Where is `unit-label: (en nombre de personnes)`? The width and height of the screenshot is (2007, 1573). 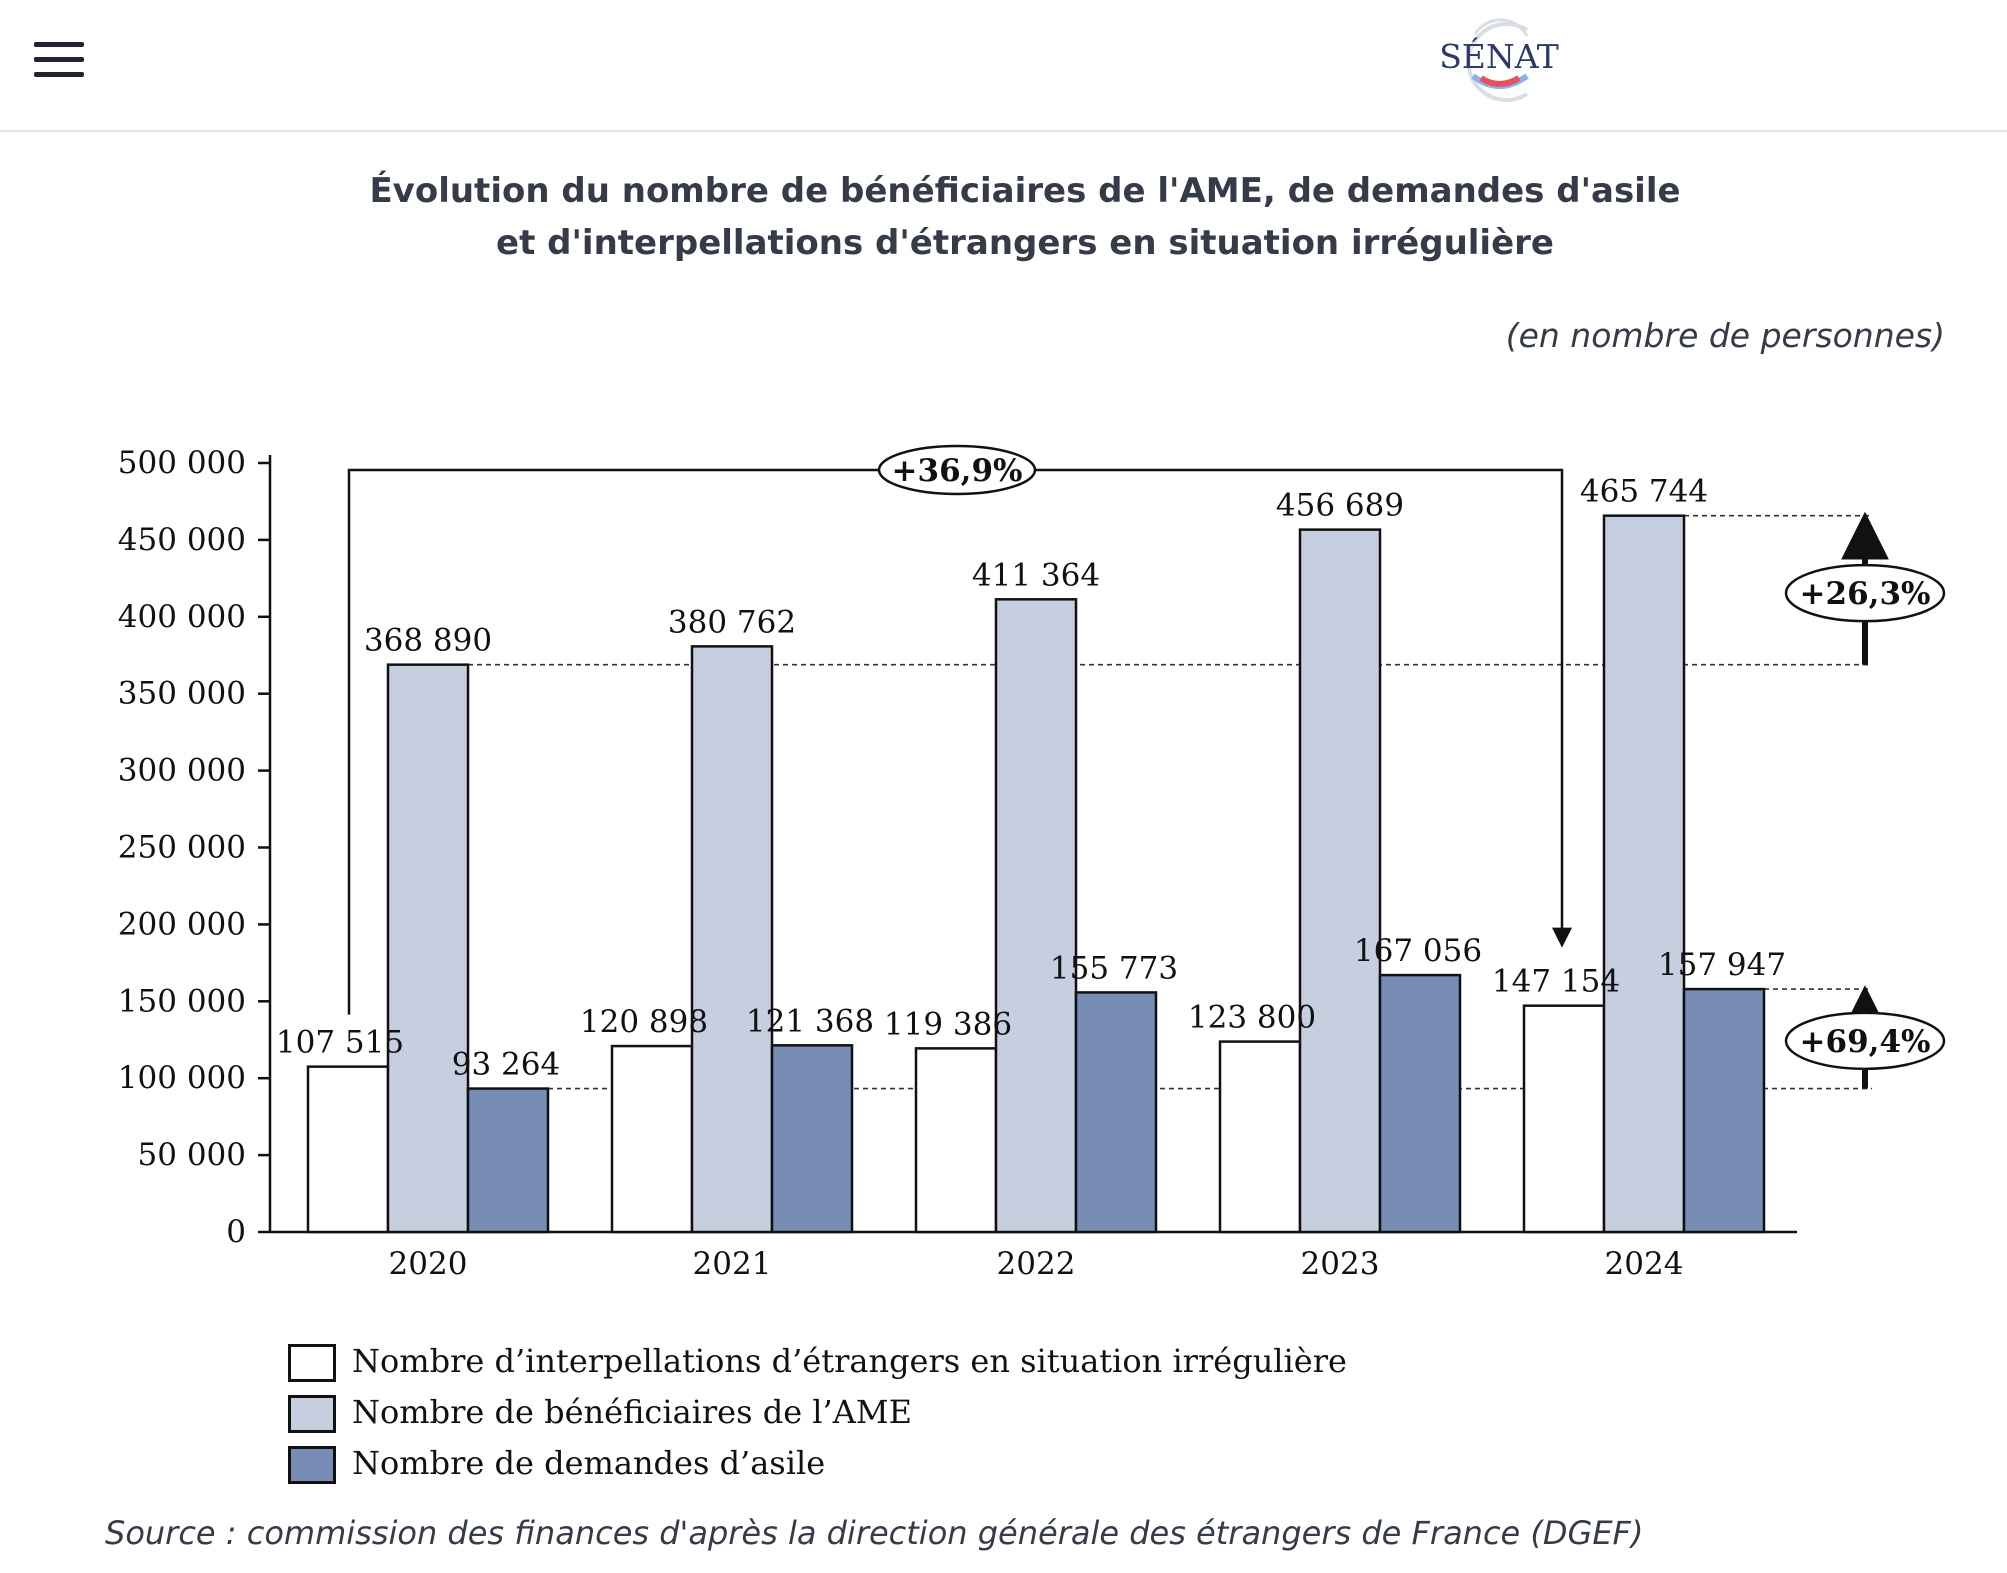 unit-label: (en nombre de personnes) is located at coordinates (1725, 335).